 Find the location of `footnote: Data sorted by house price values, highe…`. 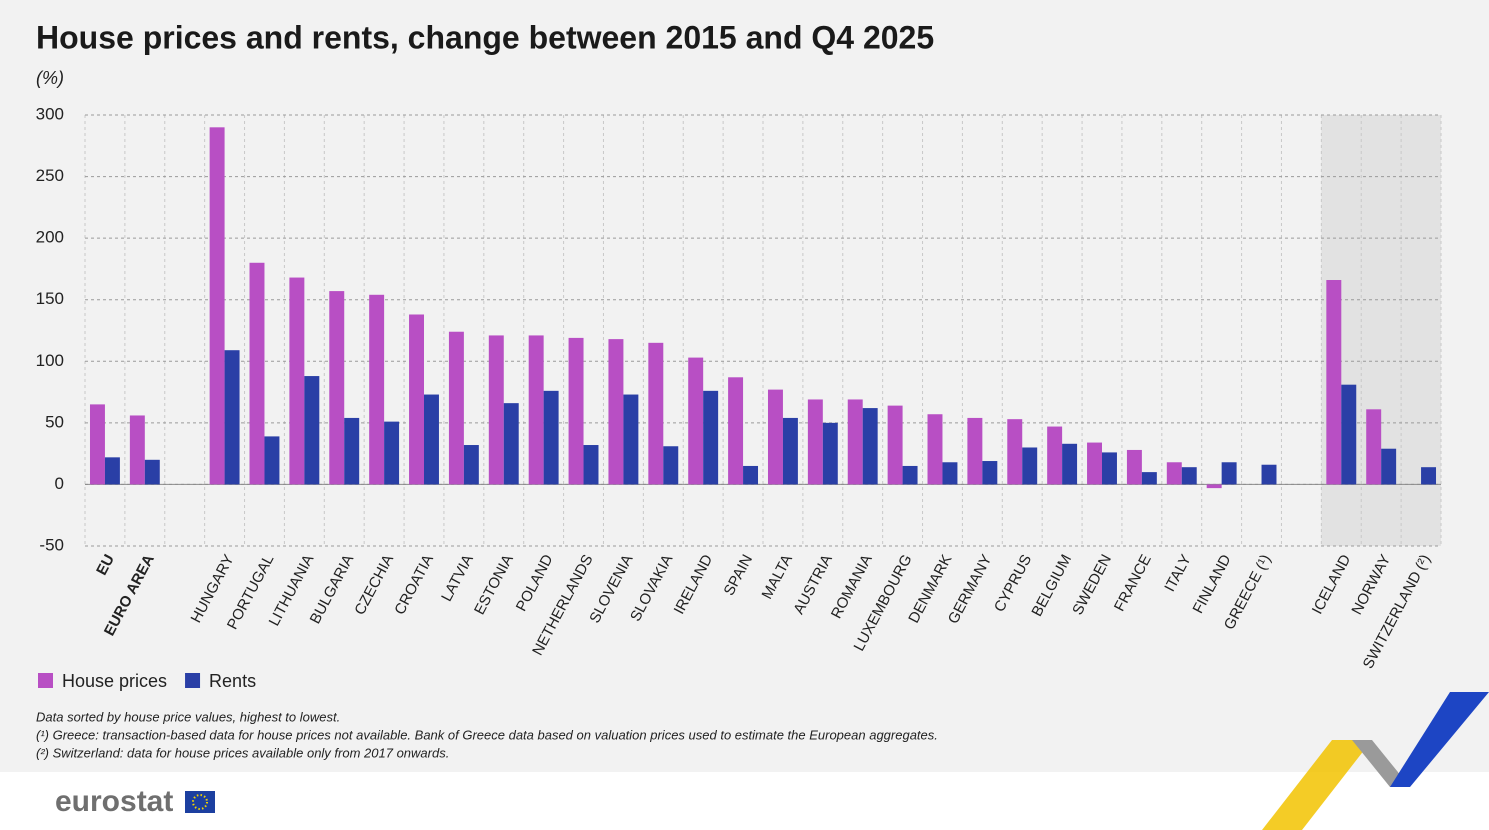

footnote: Data sorted by house price values, highe… is located at coordinates (188, 716).